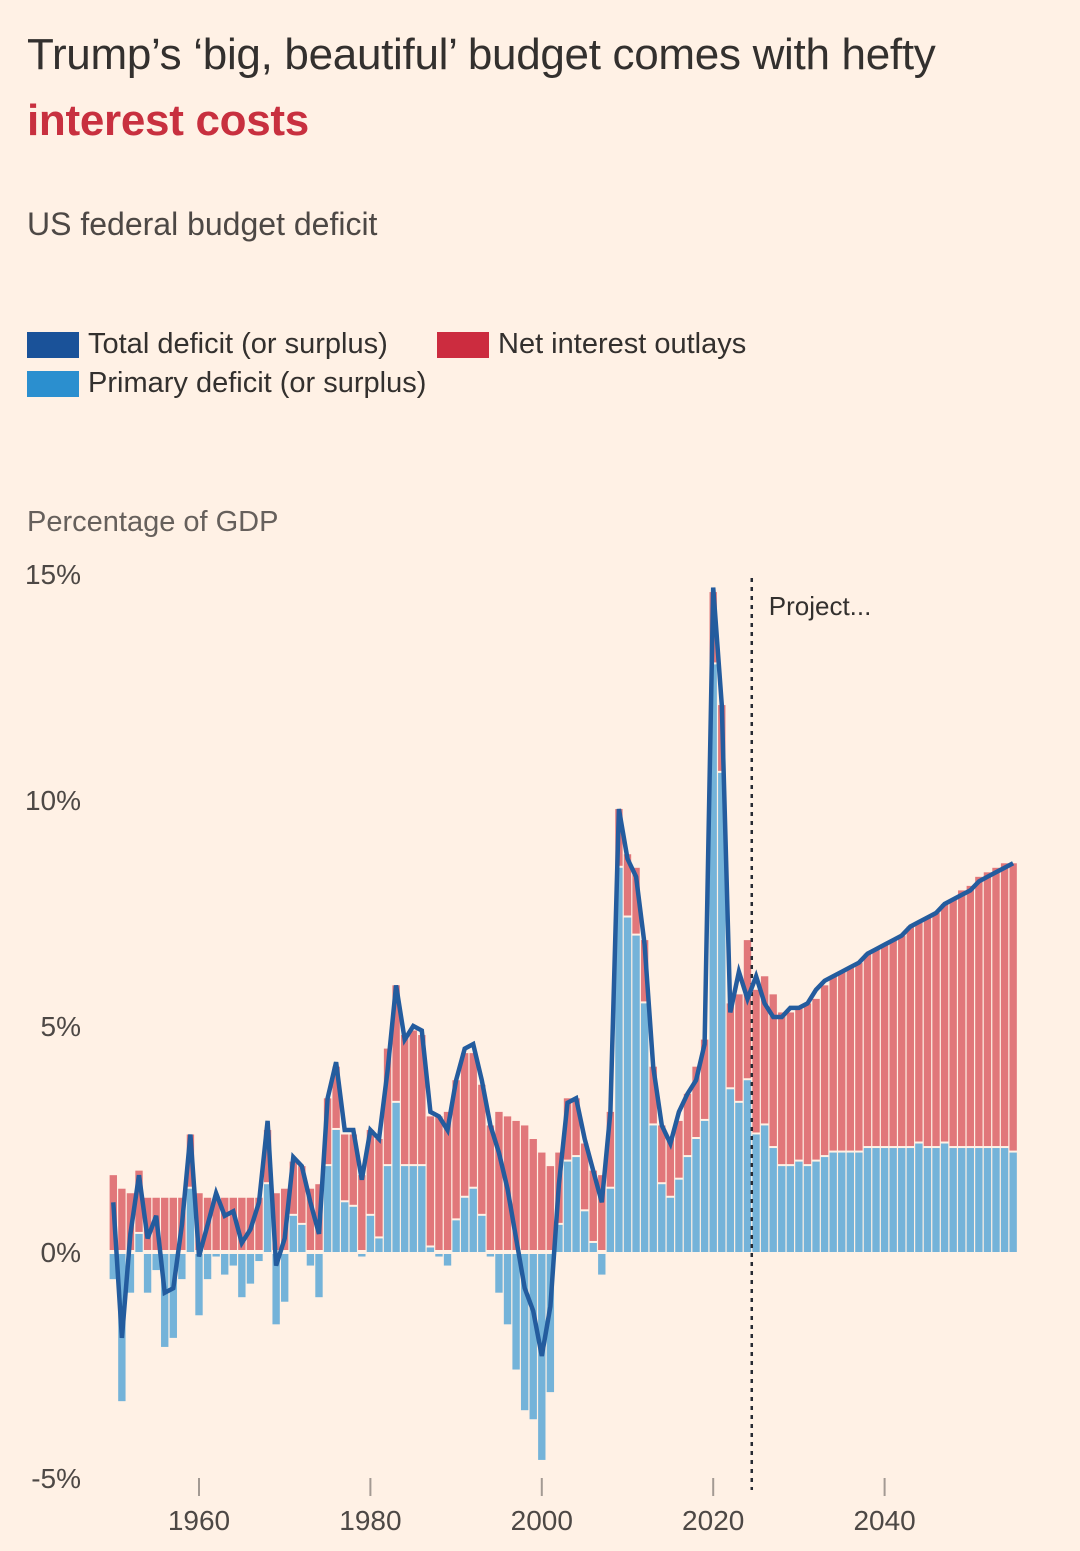 The height and width of the screenshot is (1551, 1080). I want to click on x-tick-label: 1980, so click(370, 1520).